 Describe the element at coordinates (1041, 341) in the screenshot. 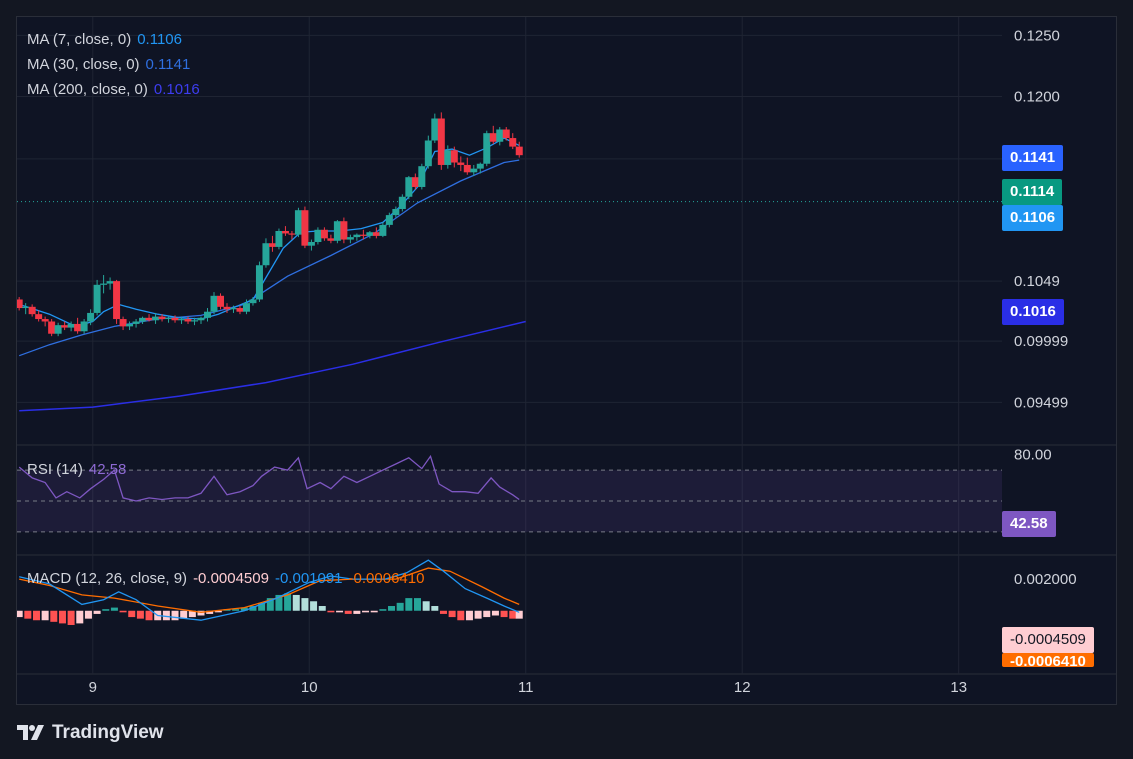

I see `price-tick-label: 0.09999` at that location.